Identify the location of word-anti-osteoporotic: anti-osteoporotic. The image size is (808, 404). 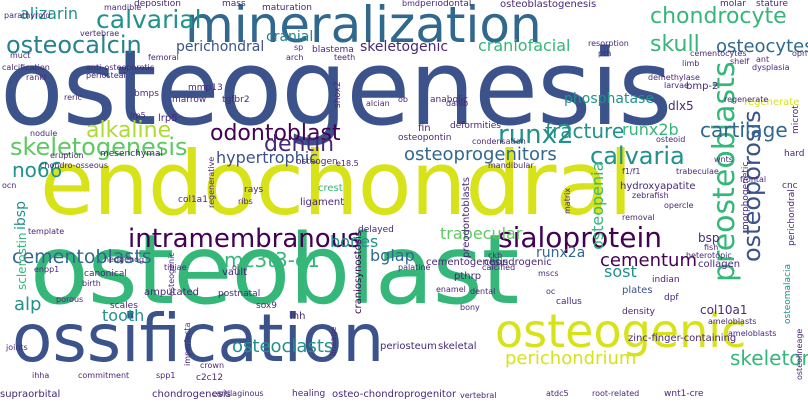
(120, 67).